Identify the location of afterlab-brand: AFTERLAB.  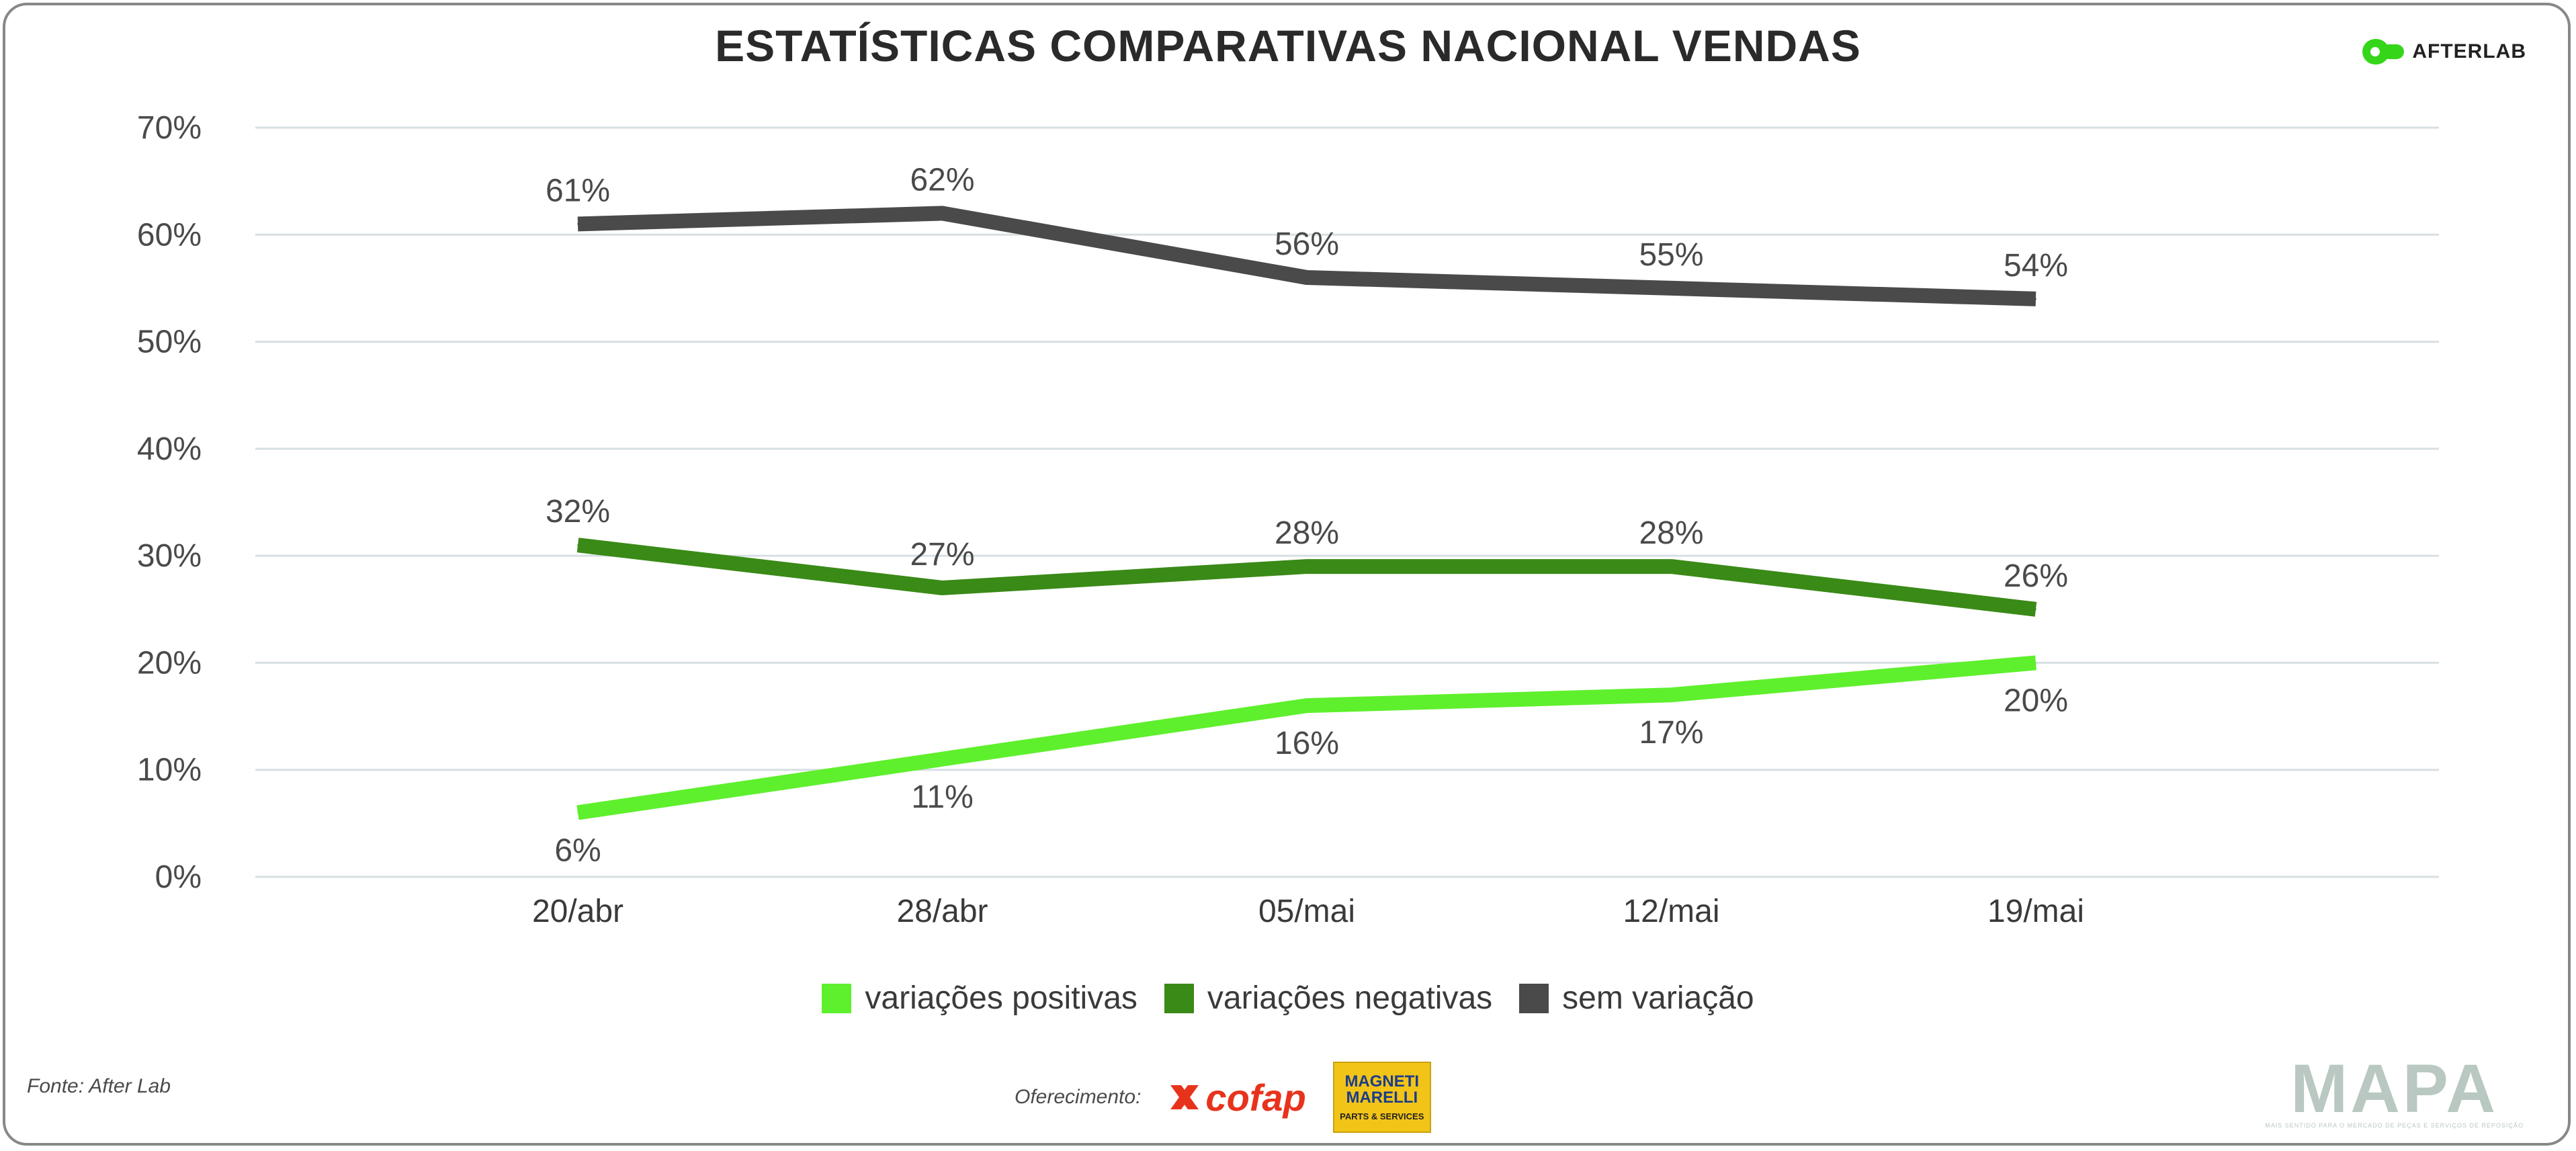
(2443, 52).